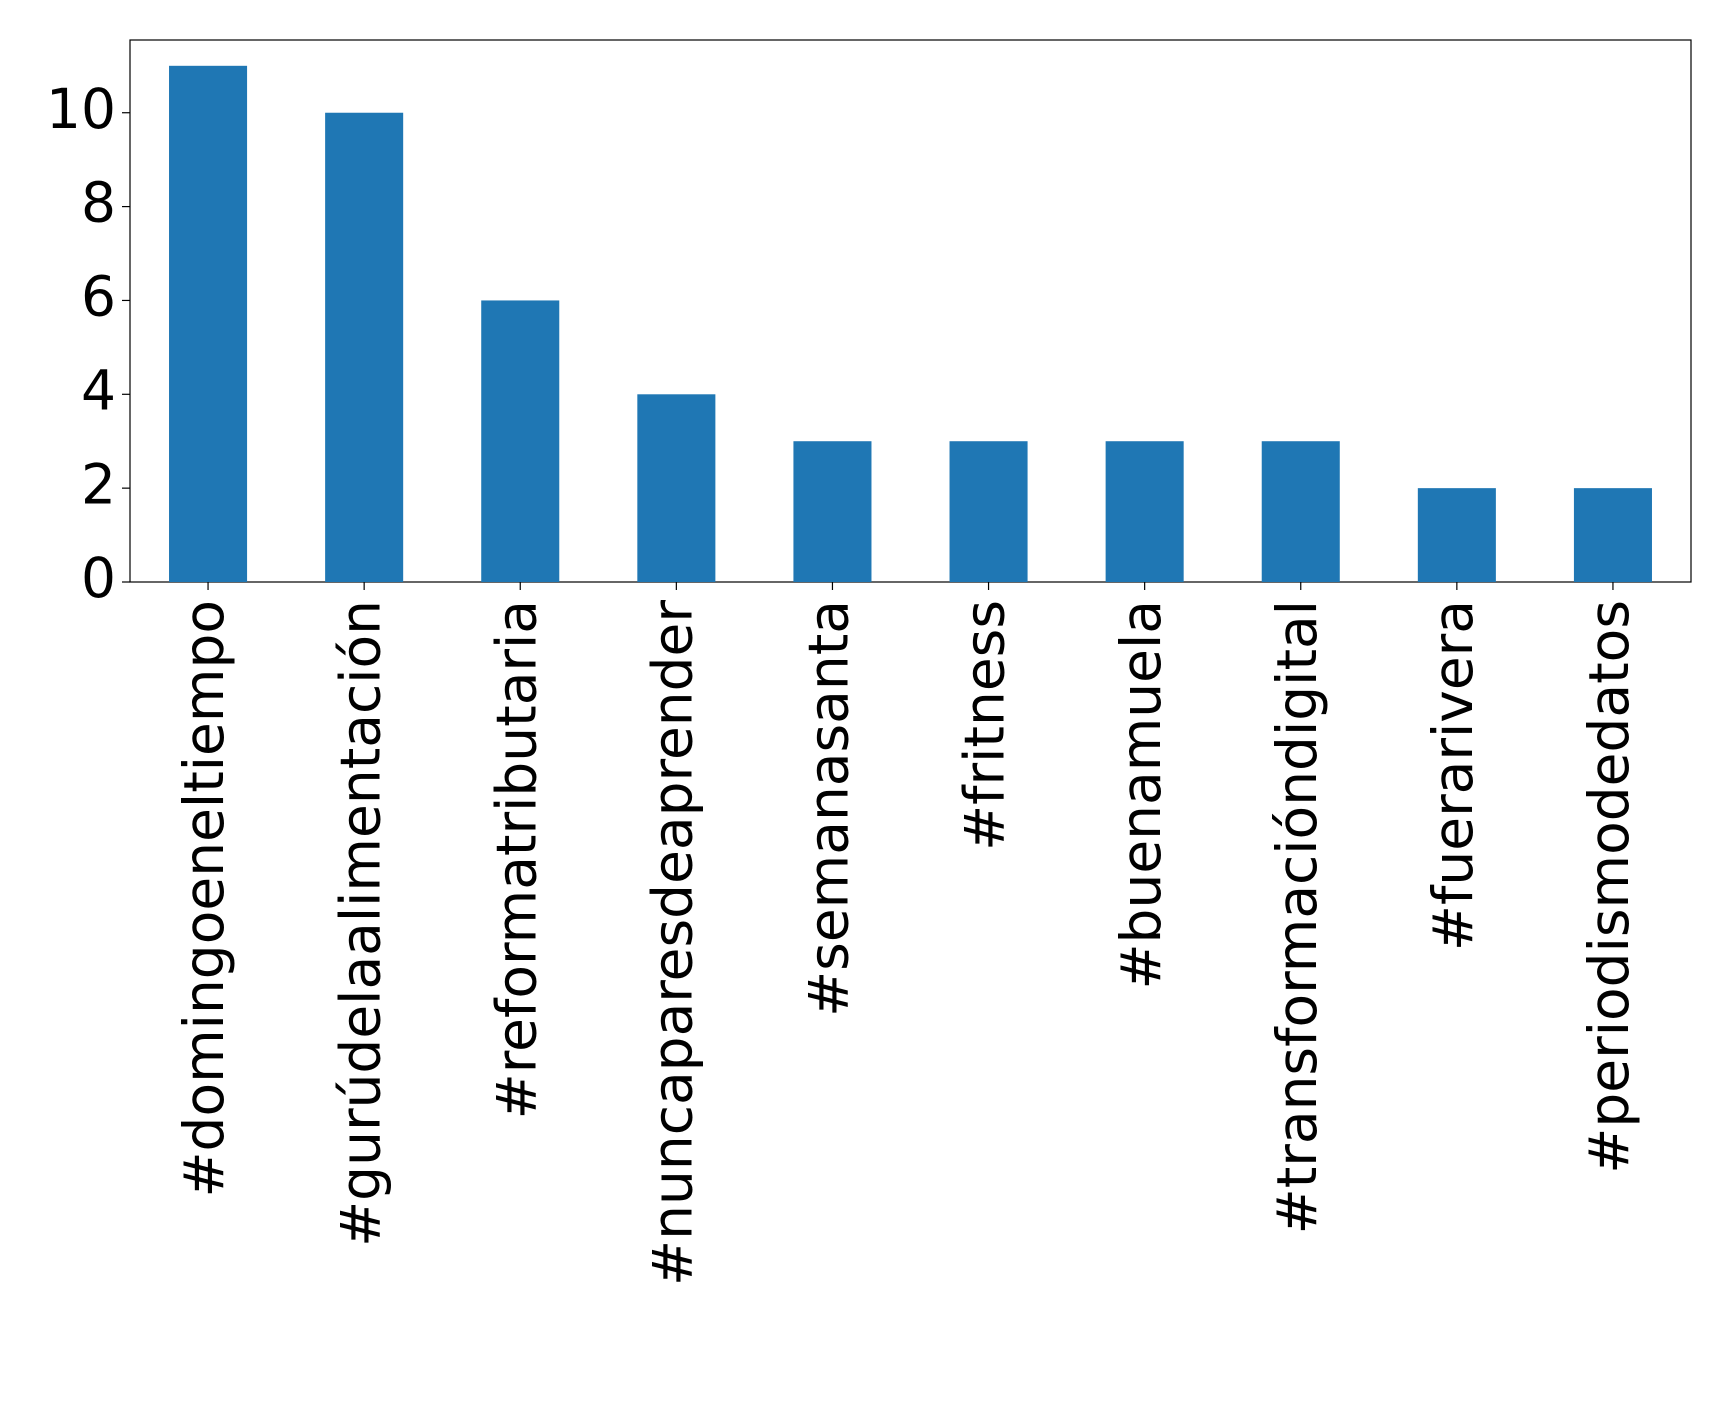 This screenshot has width=1719, height=1407. Describe the element at coordinates (81, 109) in the screenshot. I see `y-tick-label: 10` at that location.